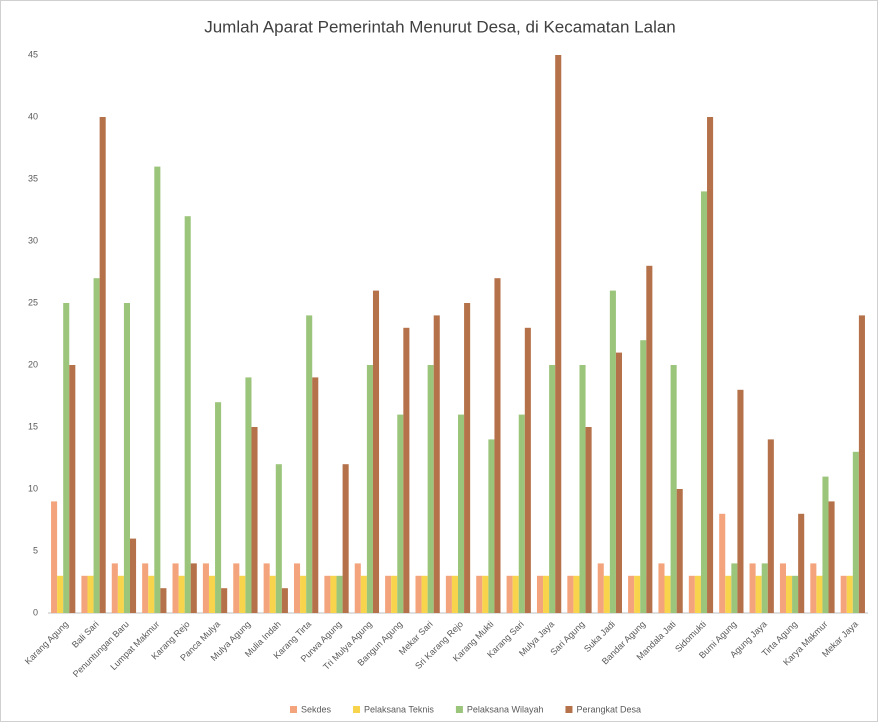 This screenshot has height=722, width=878. What do you see at coordinates (33, 302) in the screenshot?
I see `y-tick-label: 25` at bounding box center [33, 302].